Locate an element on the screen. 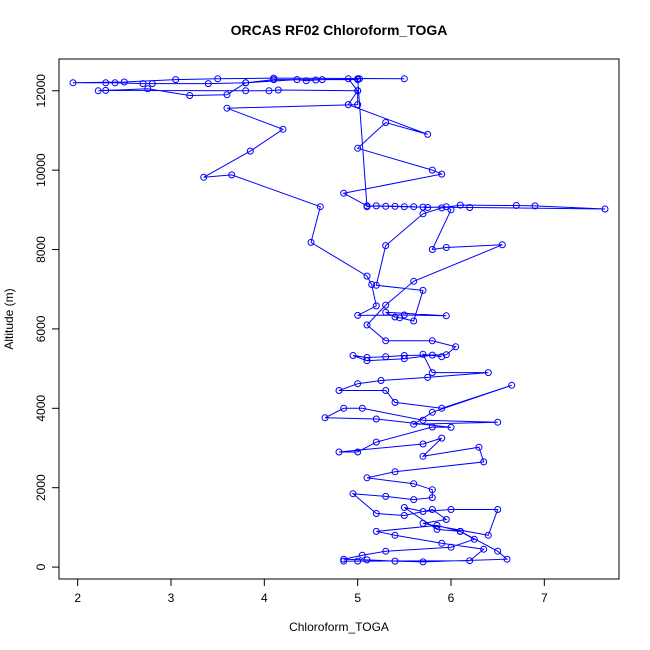 The height and width of the screenshot is (650, 650). x-axis: 2 3 4 5 6 7 is located at coordinates (311, 591).